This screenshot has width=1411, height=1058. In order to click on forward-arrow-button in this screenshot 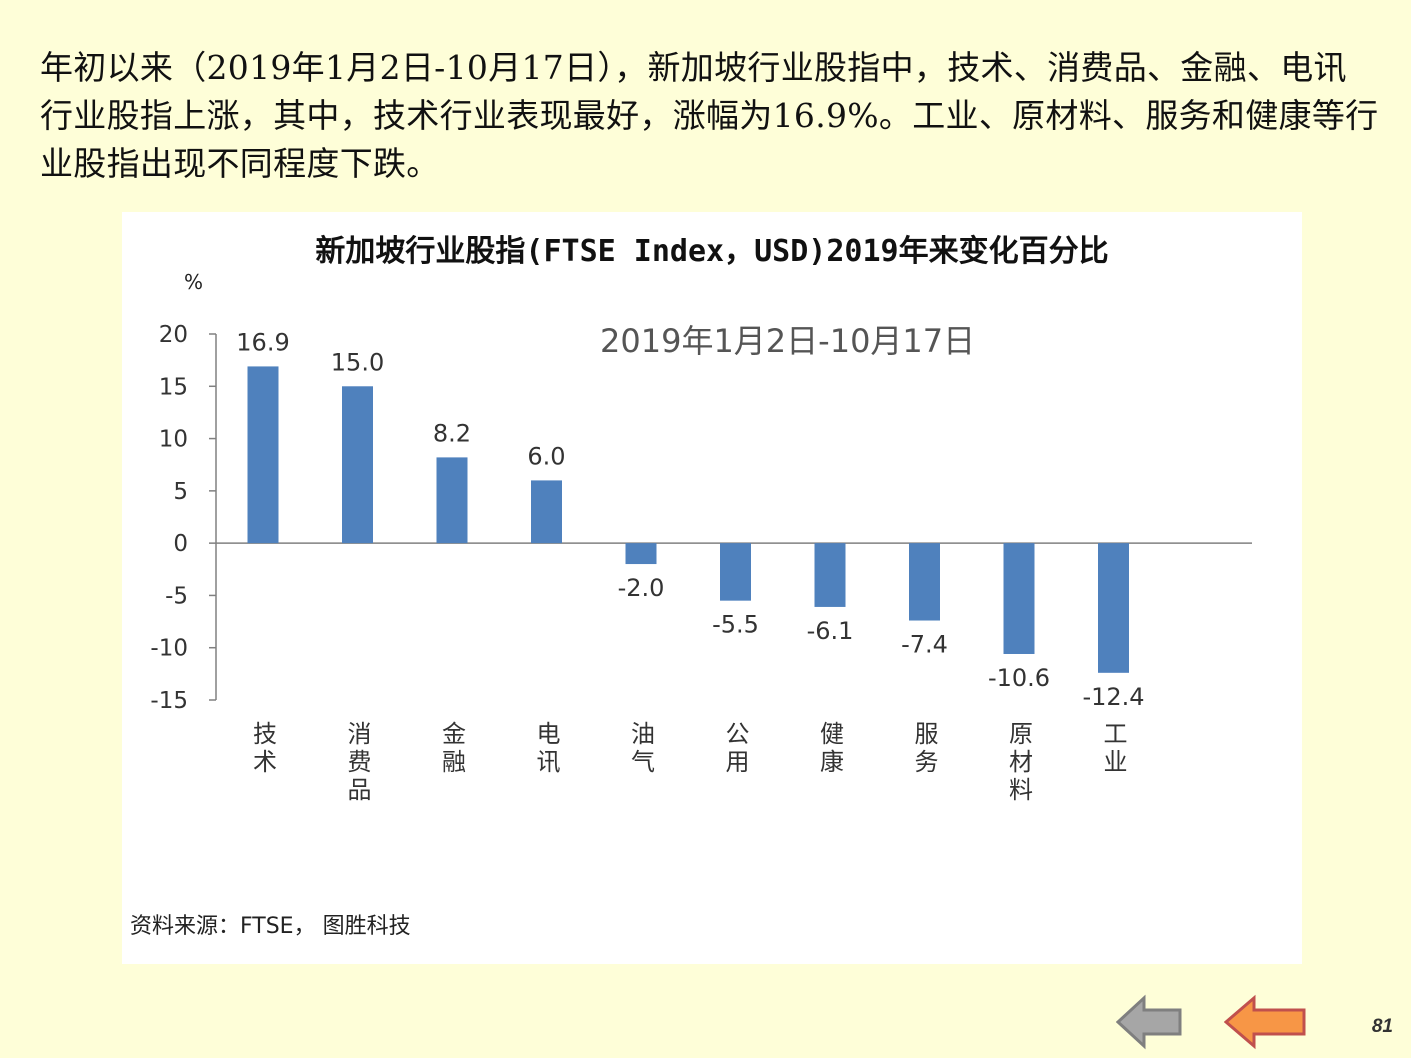, I will do `click(1266, 1022)`.